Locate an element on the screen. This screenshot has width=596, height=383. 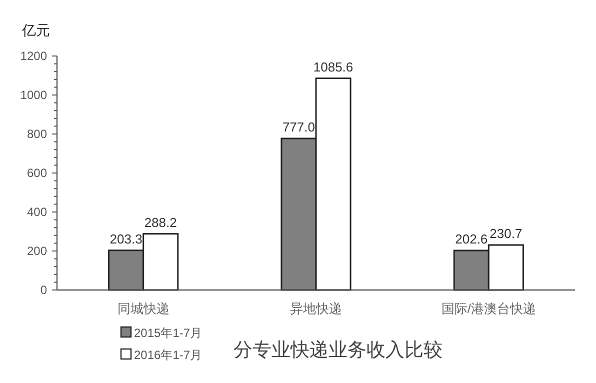
y-tick-label: 0 is located at coordinates (44, 290).